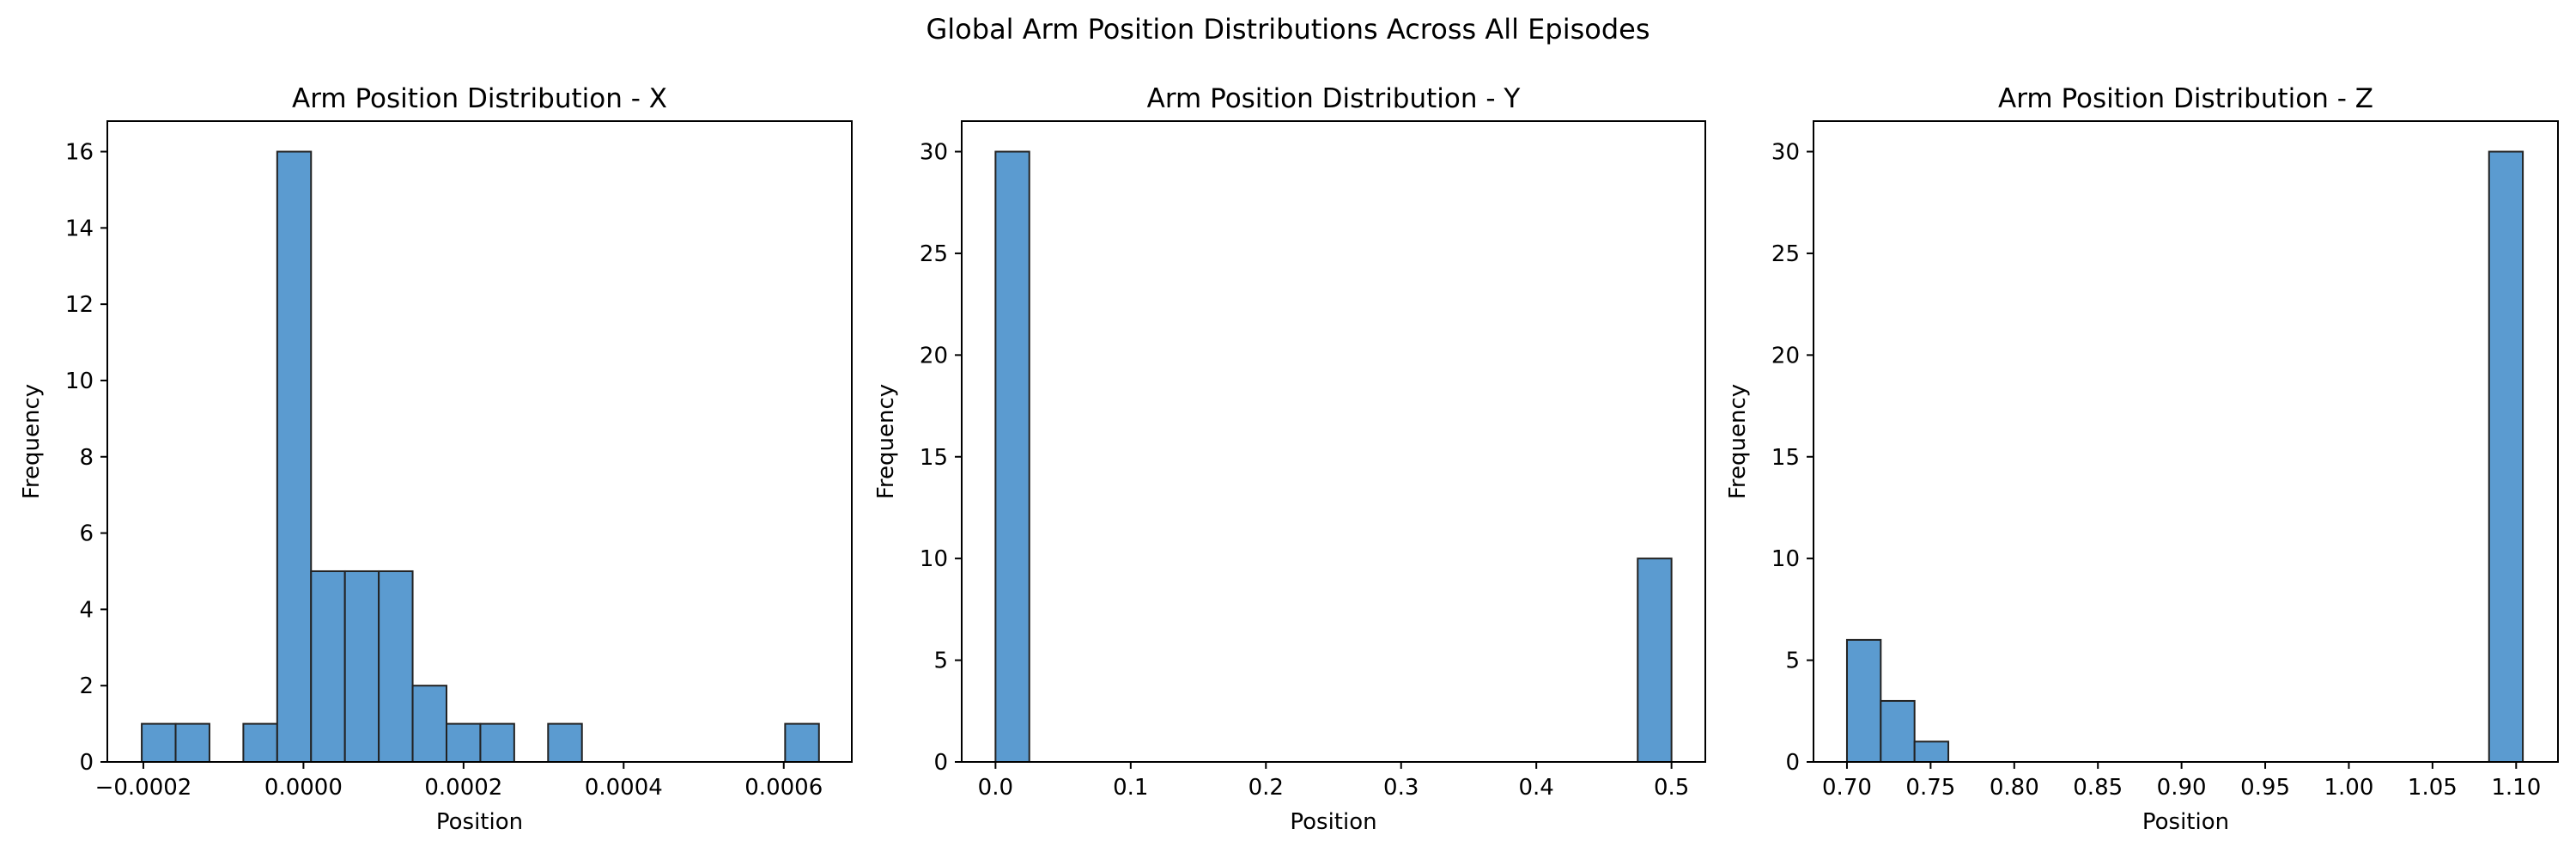 This screenshot has height=859, width=2576. I want to click on x-tick-label: 0.0004, so click(624, 788).